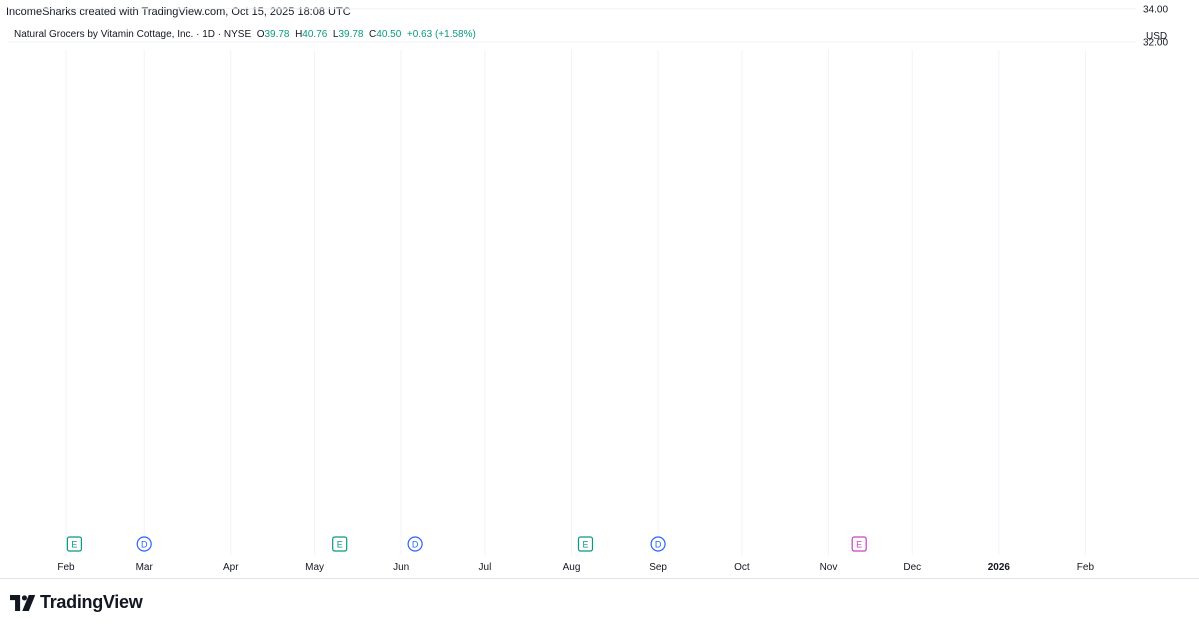  I want to click on high-value: 40.76, so click(315, 34).